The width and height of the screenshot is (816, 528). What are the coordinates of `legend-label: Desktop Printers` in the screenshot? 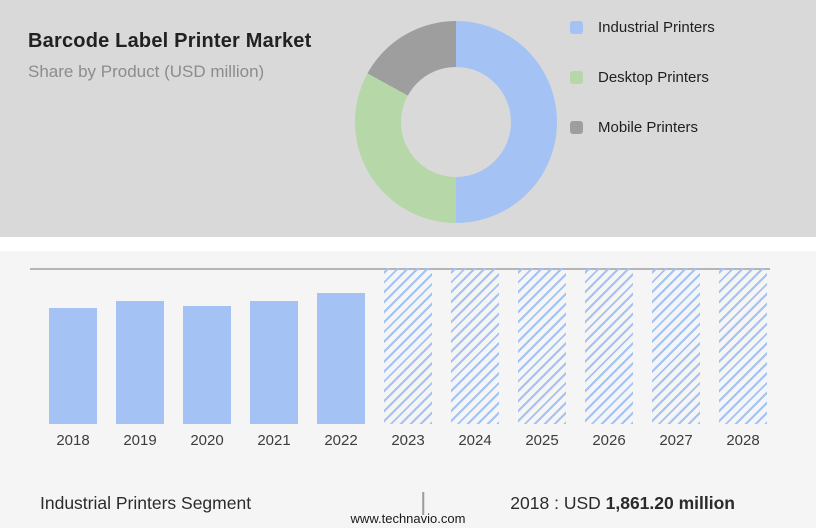 It's located at (653, 77).